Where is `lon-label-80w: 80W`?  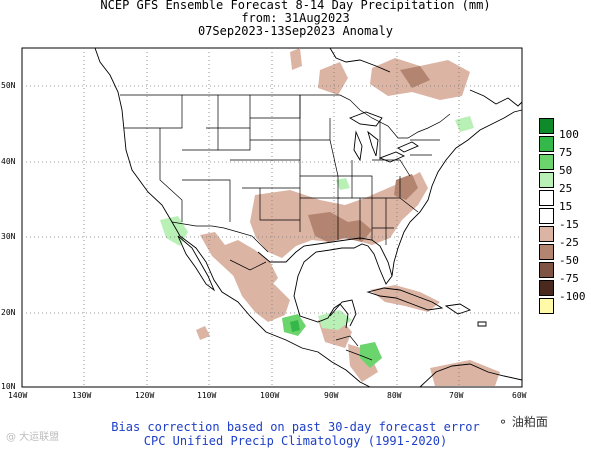 lon-label-80w: 80W is located at coordinates (394, 395).